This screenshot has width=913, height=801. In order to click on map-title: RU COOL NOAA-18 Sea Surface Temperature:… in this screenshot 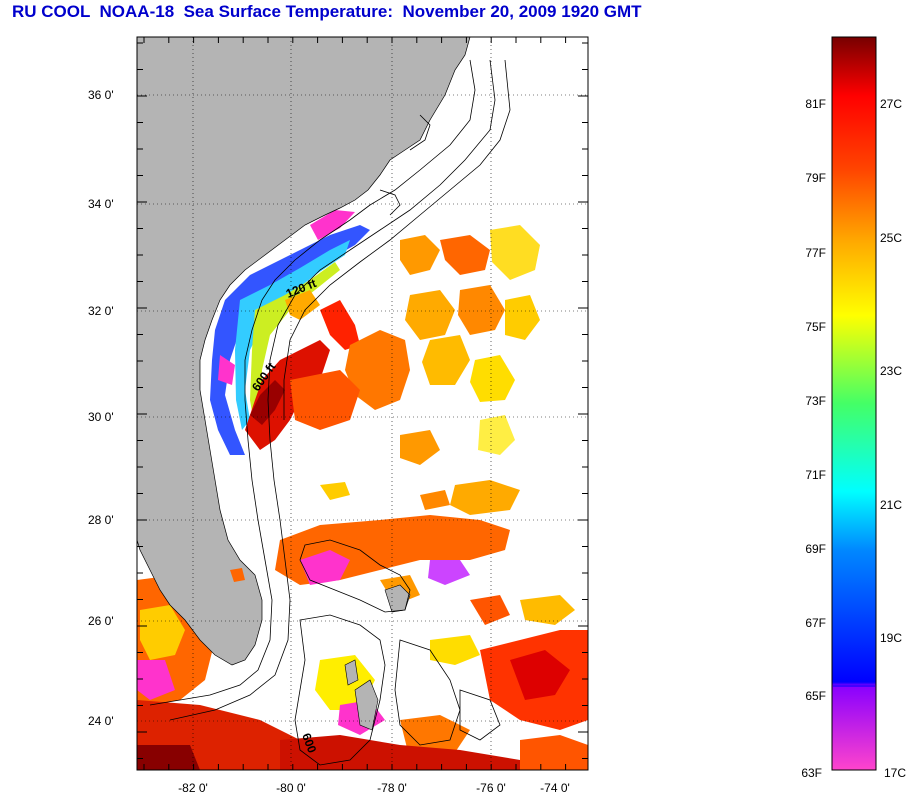, I will do `click(327, 11)`.